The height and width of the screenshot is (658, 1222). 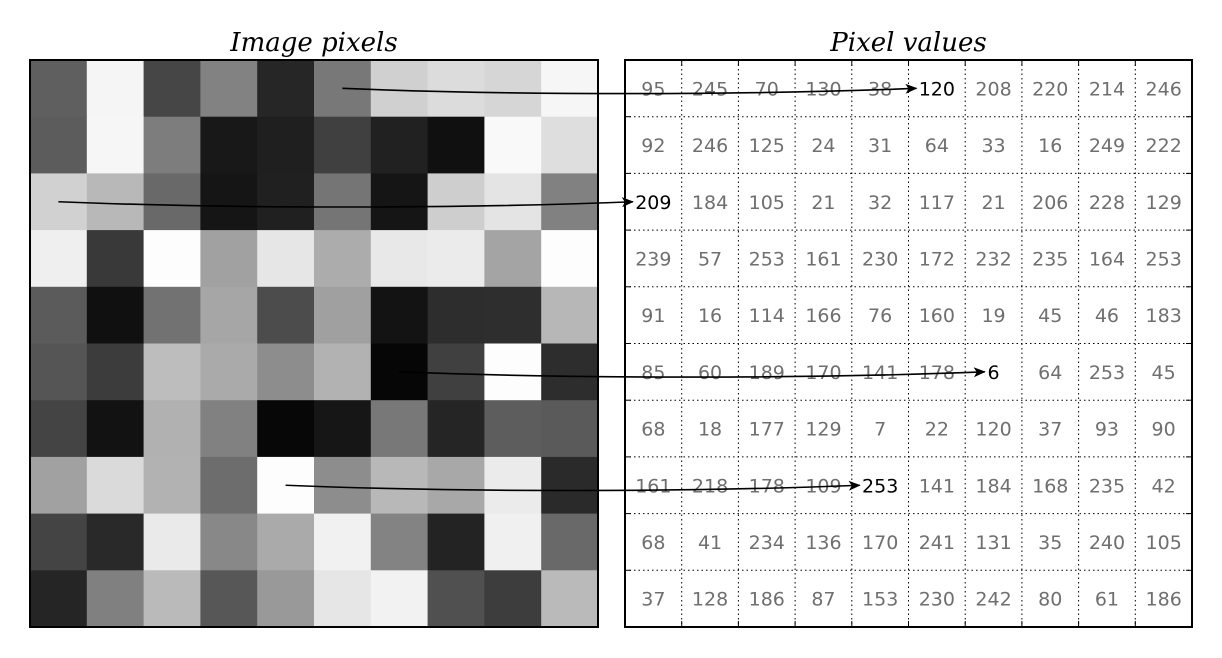 What do you see at coordinates (880, 600) in the screenshot?
I see `pixel-value: 153` at bounding box center [880, 600].